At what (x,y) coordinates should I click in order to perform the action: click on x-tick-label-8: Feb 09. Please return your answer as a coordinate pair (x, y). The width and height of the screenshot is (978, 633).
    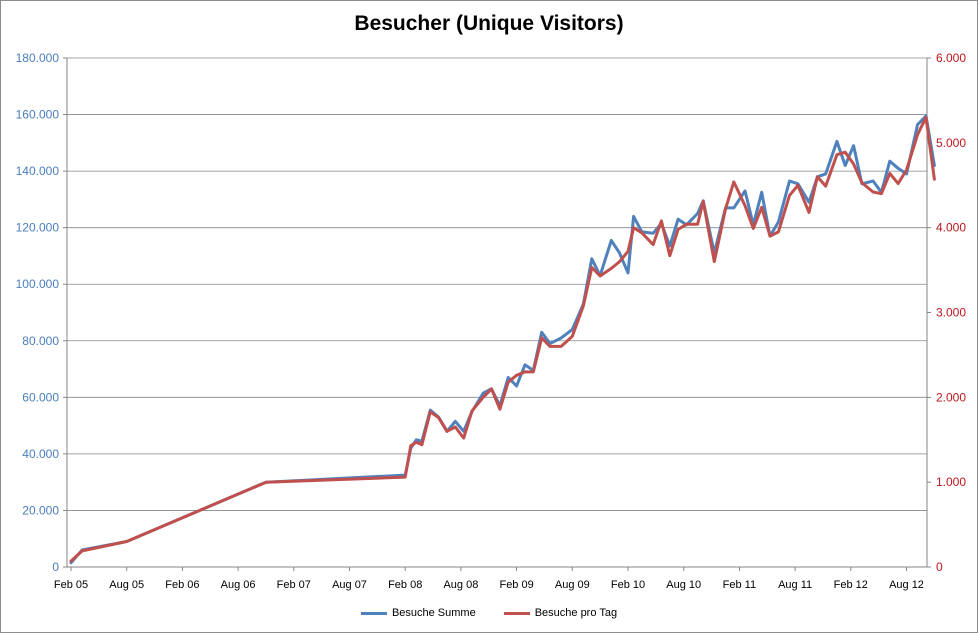
    Looking at the image, I should click on (516, 585).